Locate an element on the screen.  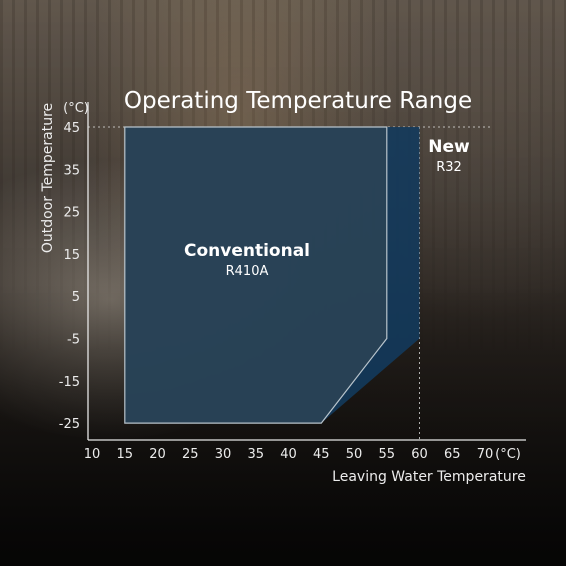
conventional-refrigerant-label: R410A is located at coordinates (247, 271).